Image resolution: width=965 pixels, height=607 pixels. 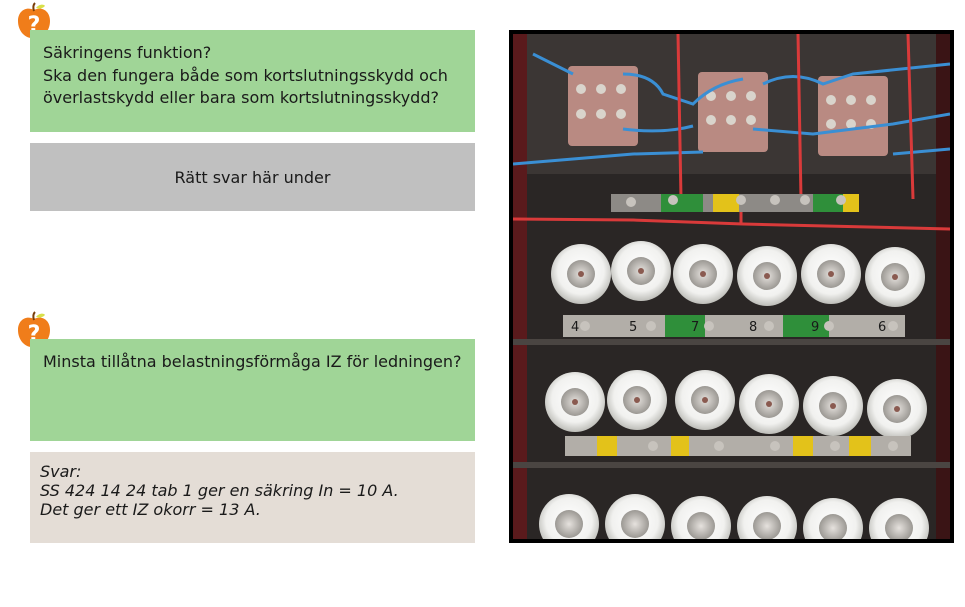 What do you see at coordinates (882, 327) in the screenshot?
I see `rail-label: 6` at bounding box center [882, 327].